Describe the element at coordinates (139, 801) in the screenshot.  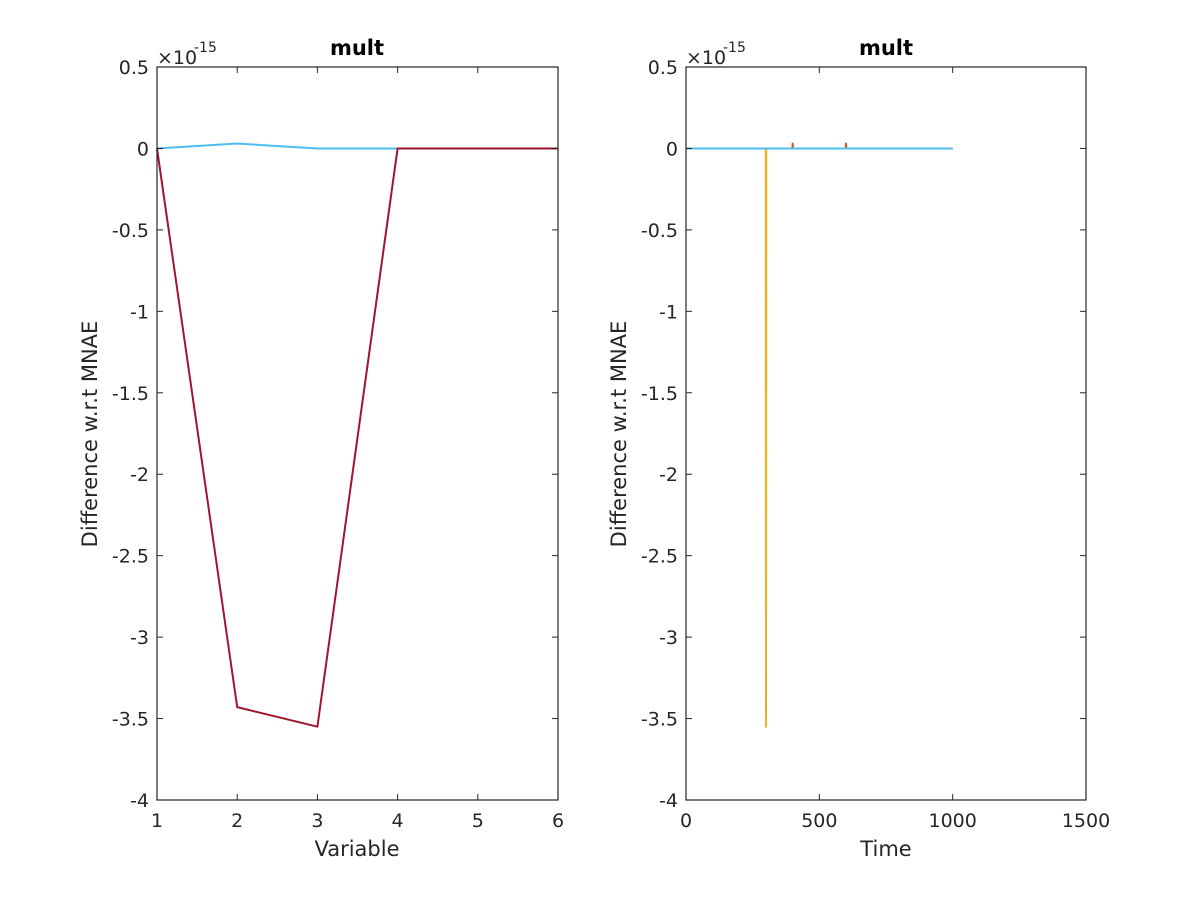
I see `left-y-tick-label: -4` at that location.